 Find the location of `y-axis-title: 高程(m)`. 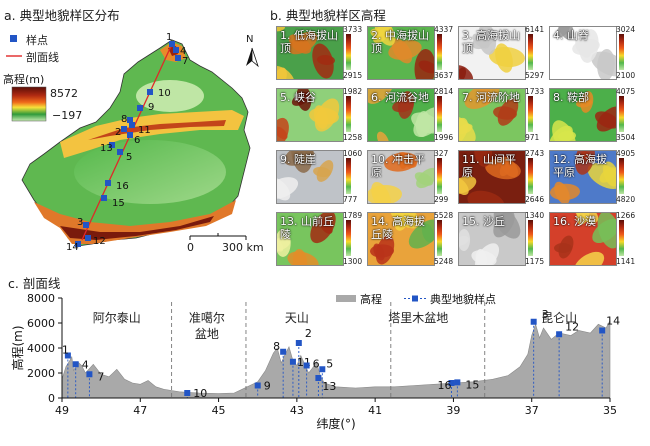

y-axis-title: 高程(m) is located at coordinates (17, 347).